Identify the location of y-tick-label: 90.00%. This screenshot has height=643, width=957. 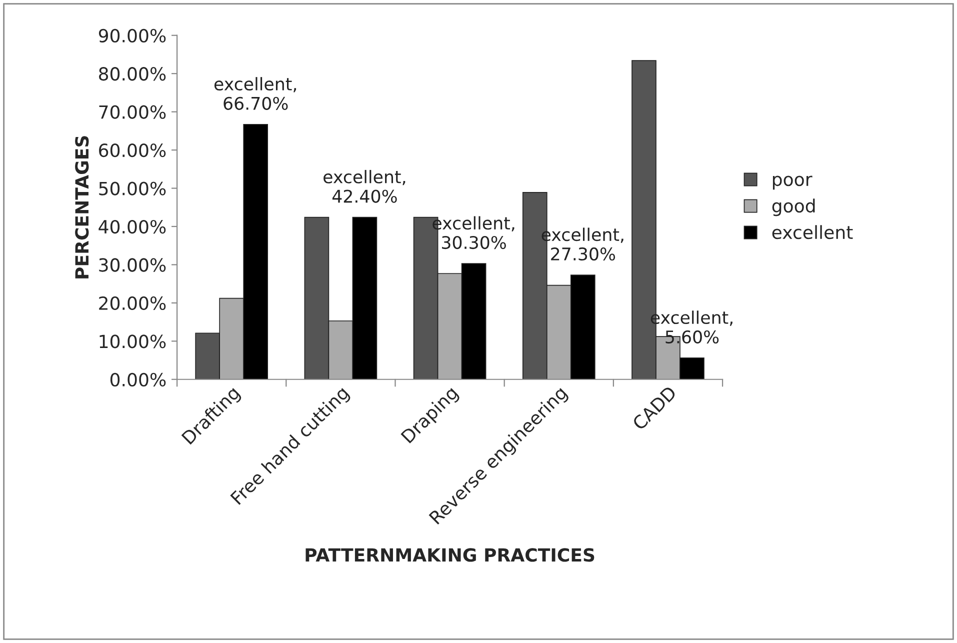
(132, 35).